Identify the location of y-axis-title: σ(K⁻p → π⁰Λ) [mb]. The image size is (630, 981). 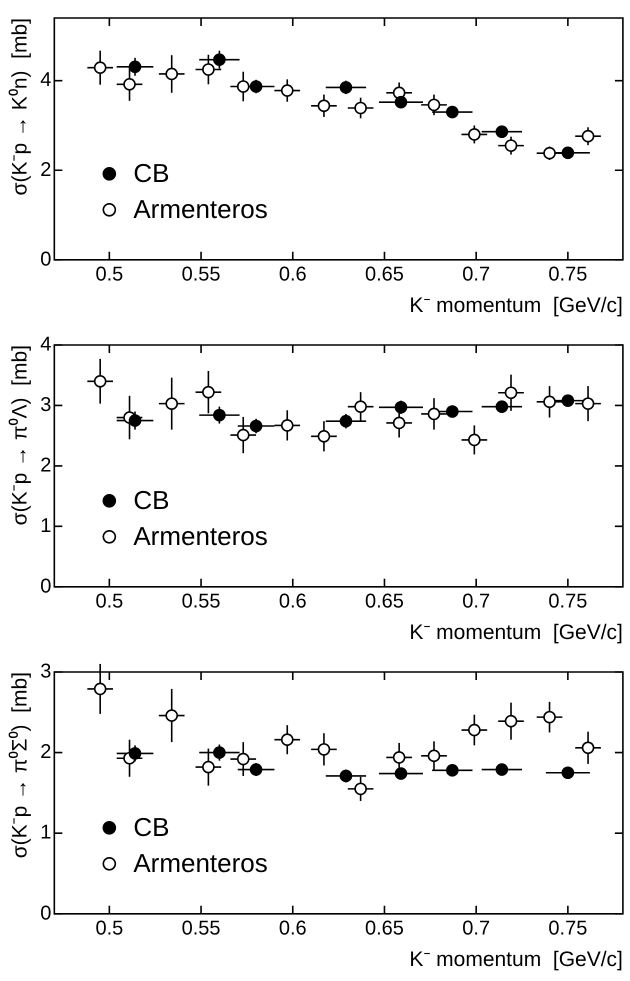
(20, 435).